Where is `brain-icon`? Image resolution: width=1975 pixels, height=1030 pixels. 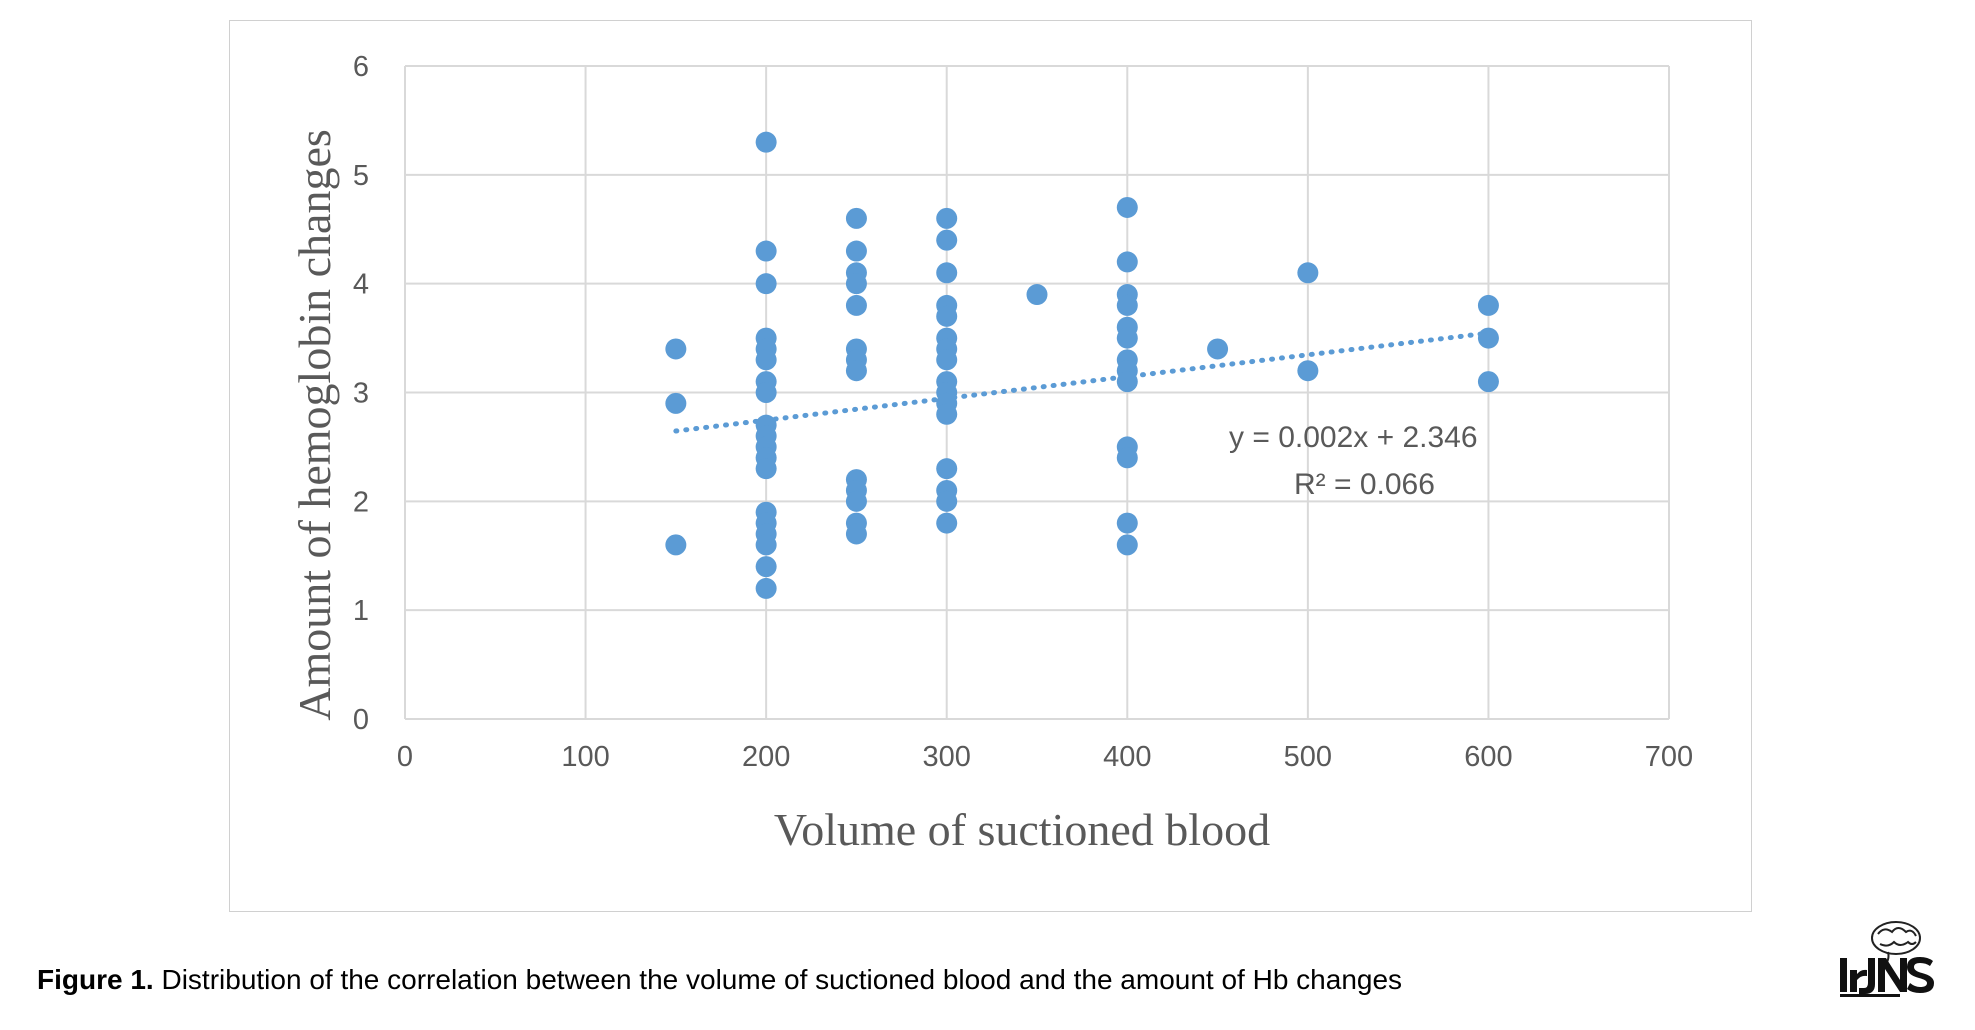 brain-icon is located at coordinates (1896, 944).